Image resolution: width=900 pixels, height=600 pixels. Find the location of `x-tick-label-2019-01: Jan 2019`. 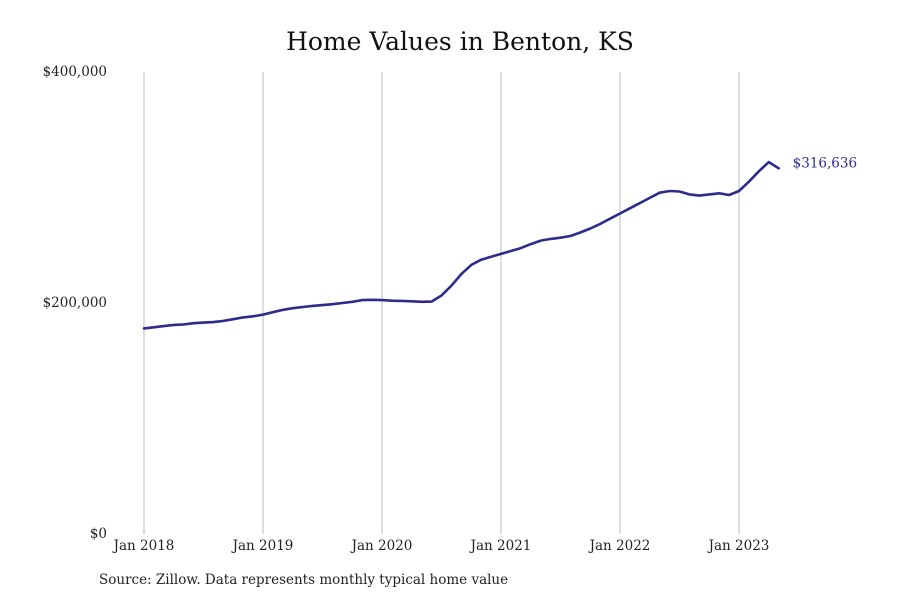

x-tick-label-2019-01: Jan 2019 is located at coordinates (262, 546).